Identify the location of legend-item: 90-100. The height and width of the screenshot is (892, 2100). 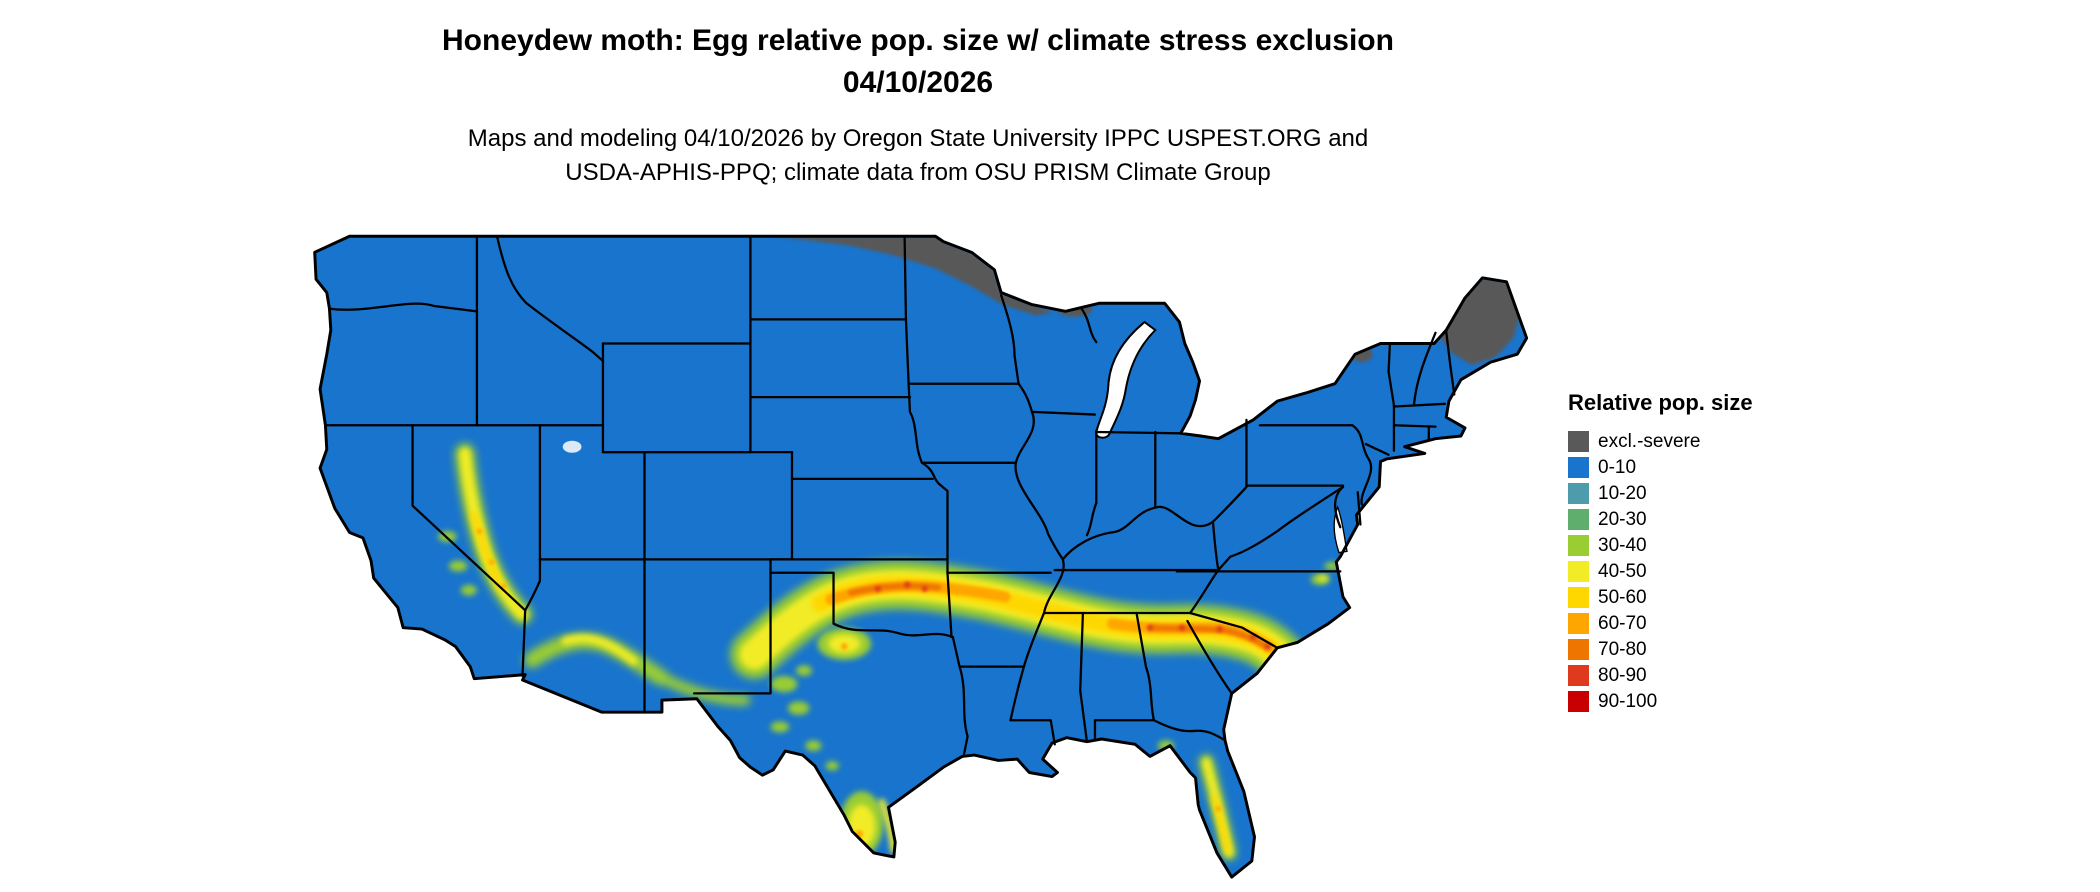
(1660, 701).